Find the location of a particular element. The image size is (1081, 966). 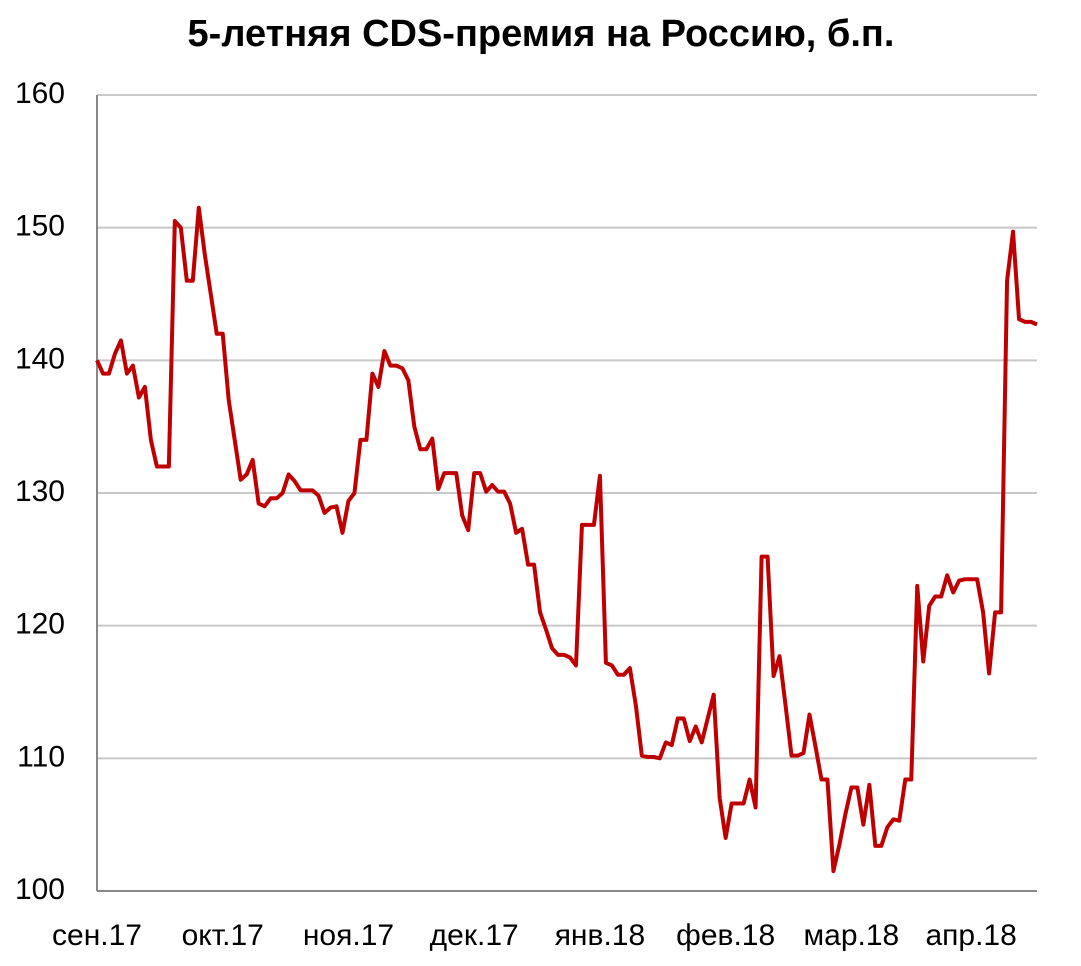

y-tick-label: 110 is located at coordinates (41, 756).